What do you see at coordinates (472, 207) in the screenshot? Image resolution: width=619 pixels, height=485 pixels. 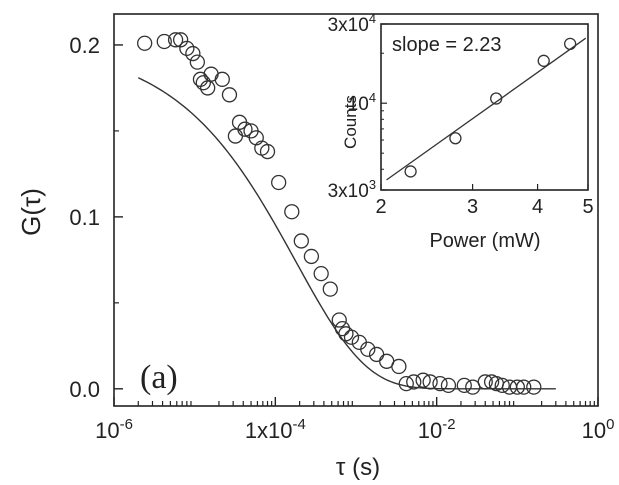 I see `inset-x-tick-label: 3` at bounding box center [472, 207].